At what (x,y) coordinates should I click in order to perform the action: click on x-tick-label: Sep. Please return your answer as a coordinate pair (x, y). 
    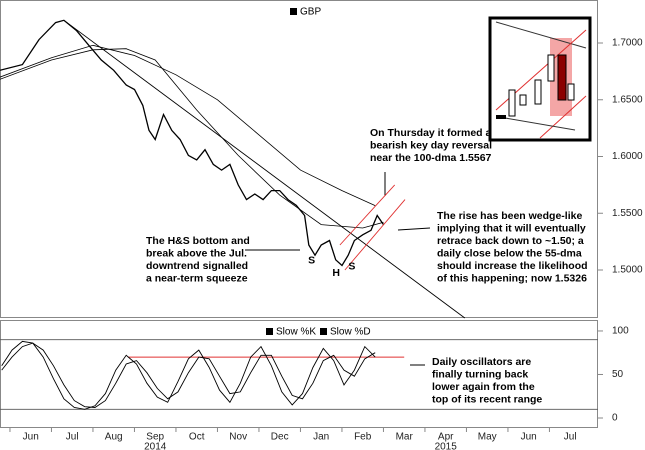
    Looking at the image, I should click on (155, 437).